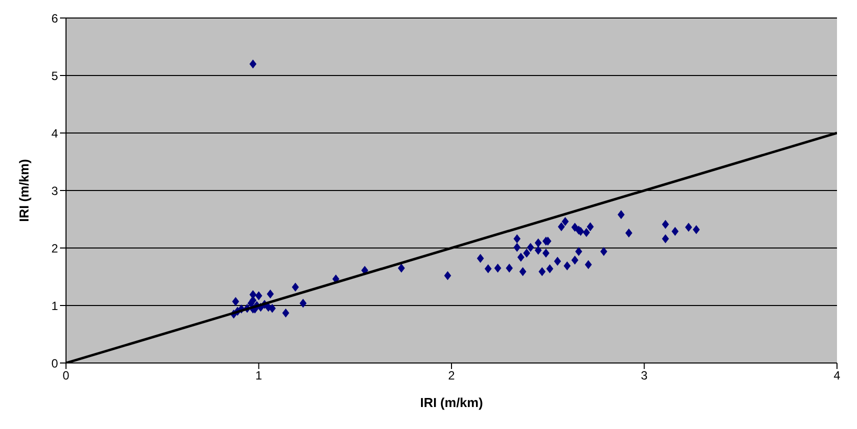  What do you see at coordinates (644, 375) in the screenshot?
I see `x-tick-label: 3` at bounding box center [644, 375].